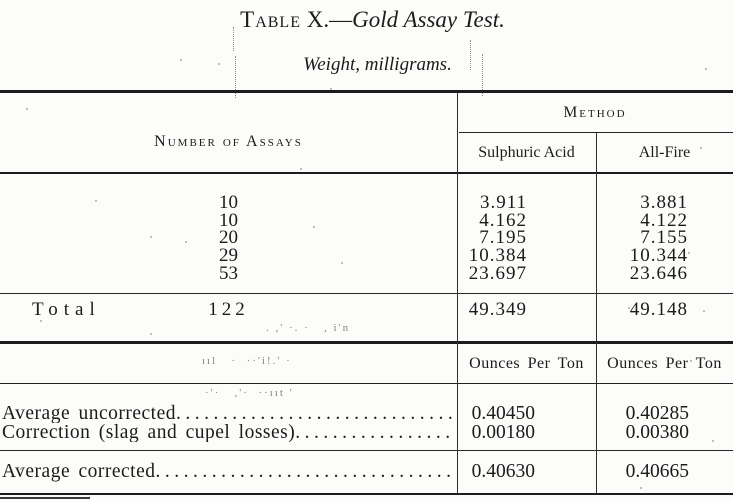 This screenshot has width=733, height=501. Describe the element at coordinates (366, 173) in the screenshot. I see `rule-under-headers` at that location.